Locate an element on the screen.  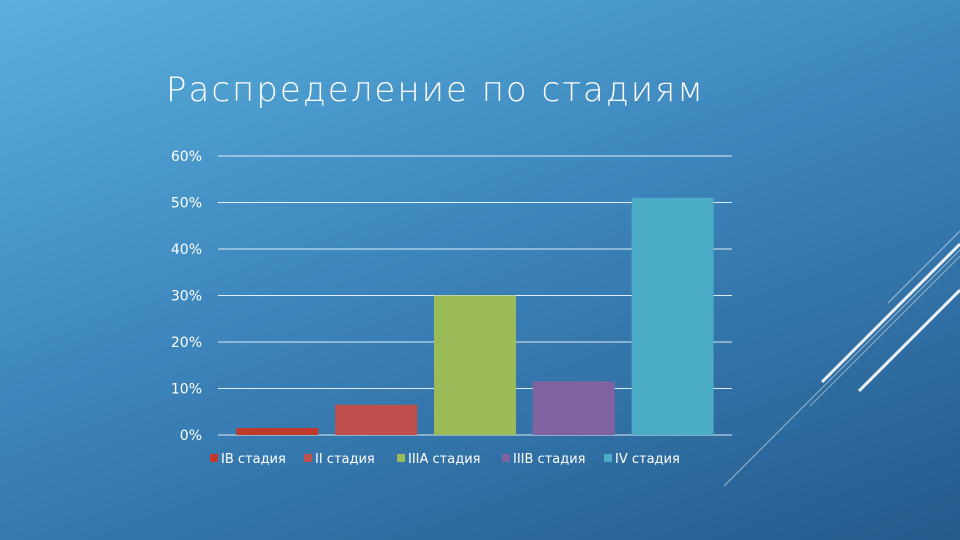
y-axis-tick-labels: 0% 10% 20% 30% 40% 50% 60% is located at coordinates (186, 296).